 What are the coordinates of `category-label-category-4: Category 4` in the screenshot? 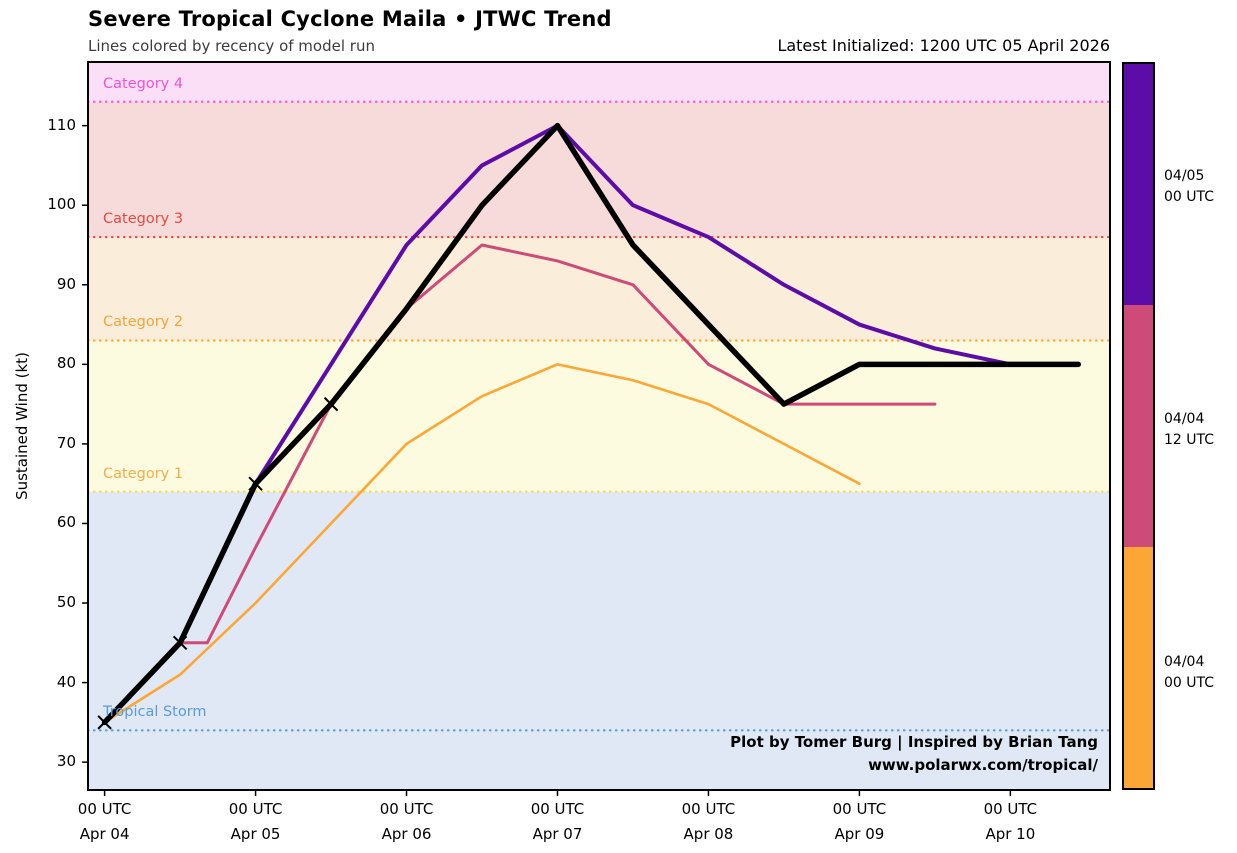 It's located at (143, 83).